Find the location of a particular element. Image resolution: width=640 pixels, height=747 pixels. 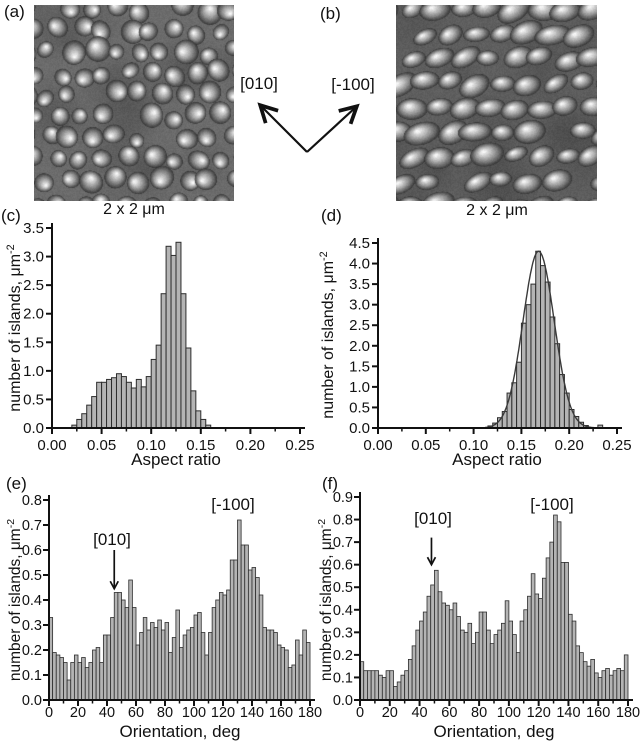

y-axis-label-f-text: number of islands, μm is located at coordinates (327, 605).